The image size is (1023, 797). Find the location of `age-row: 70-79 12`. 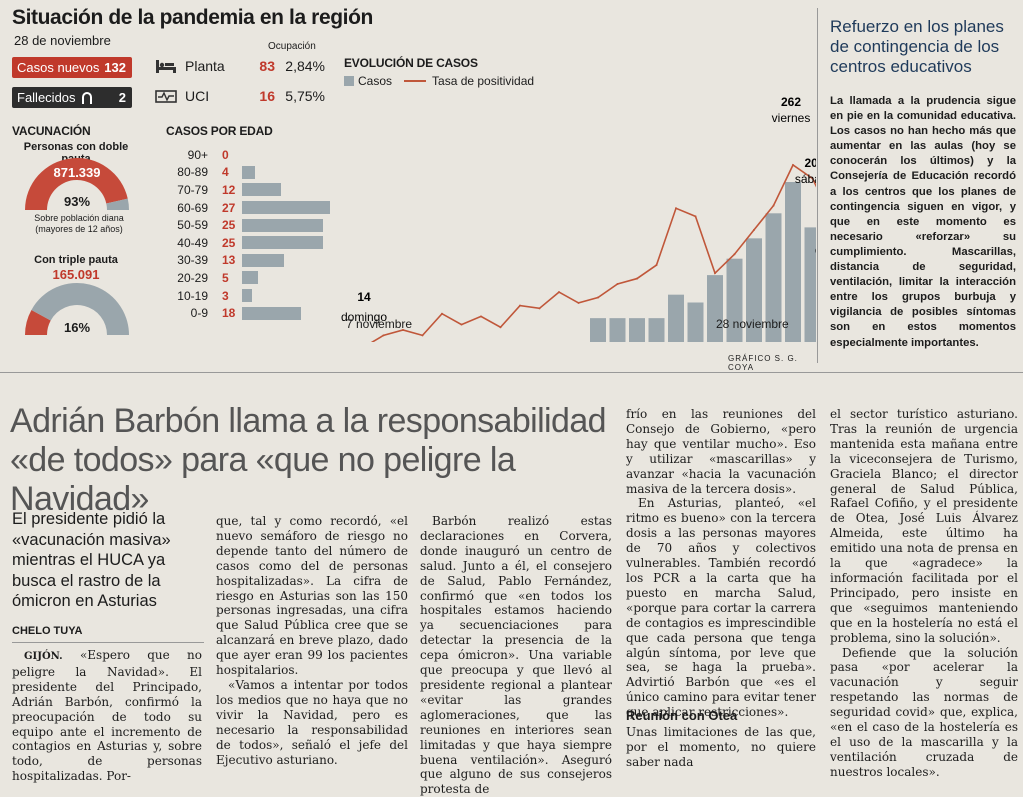

age-row: 70-79 12 is located at coordinates (248, 190).